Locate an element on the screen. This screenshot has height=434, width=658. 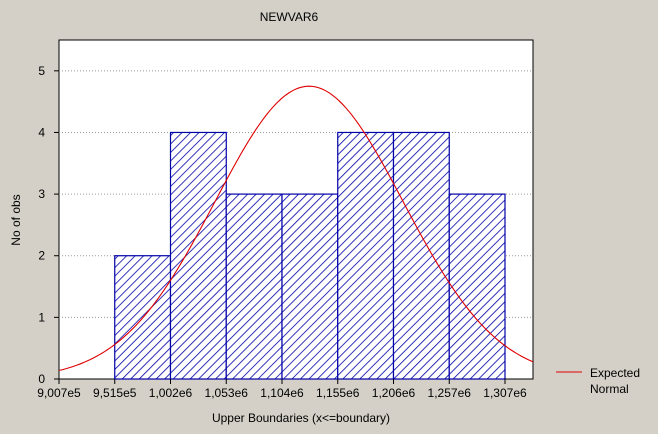
x-tick-label: 1,053e6 is located at coordinates (227, 393).